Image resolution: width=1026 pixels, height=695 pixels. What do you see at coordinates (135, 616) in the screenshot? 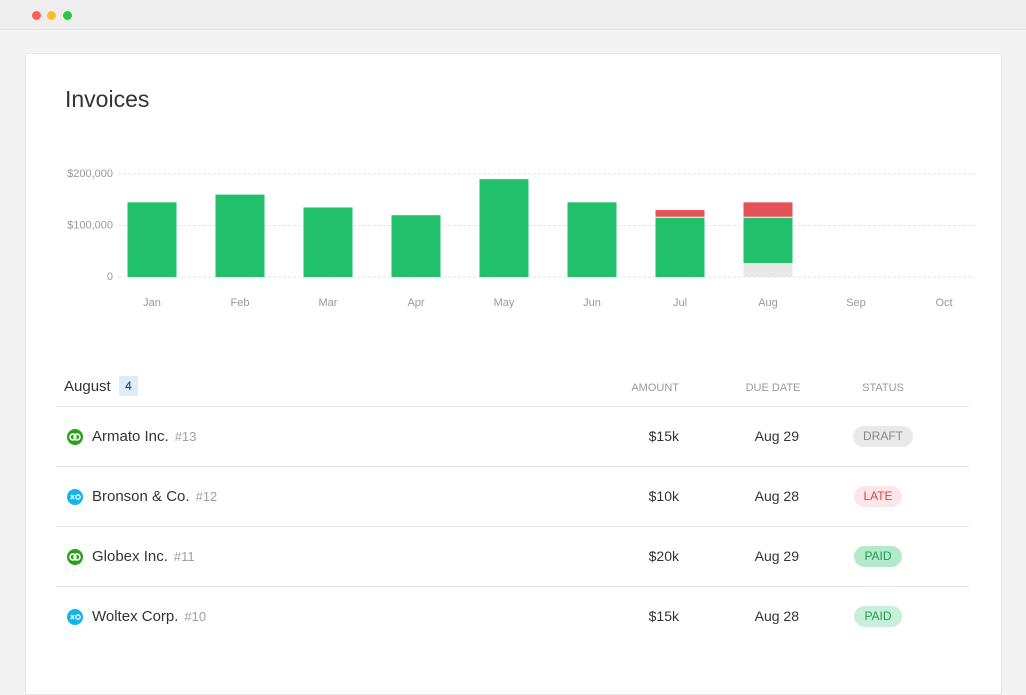
I see `client: Woltex Corp.` at bounding box center [135, 616].